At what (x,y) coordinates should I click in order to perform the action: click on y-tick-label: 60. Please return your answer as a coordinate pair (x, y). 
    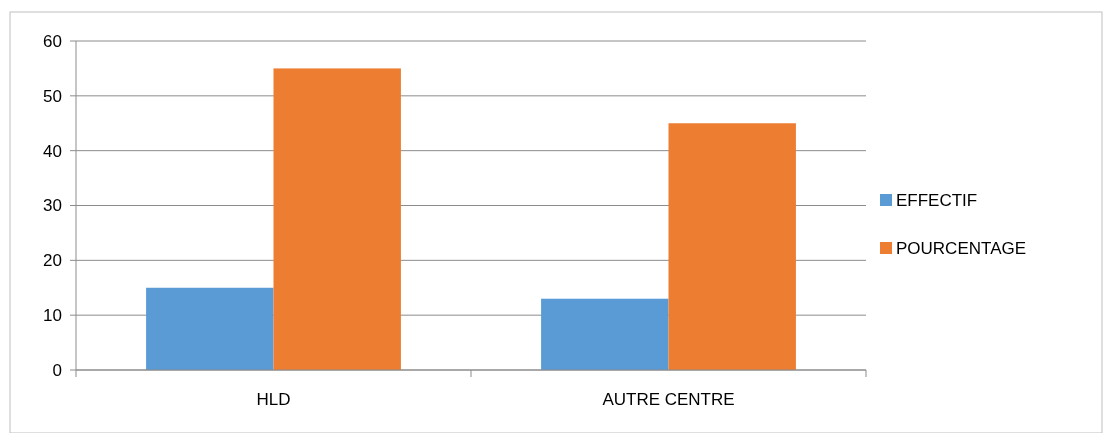
    Looking at the image, I should click on (52, 41).